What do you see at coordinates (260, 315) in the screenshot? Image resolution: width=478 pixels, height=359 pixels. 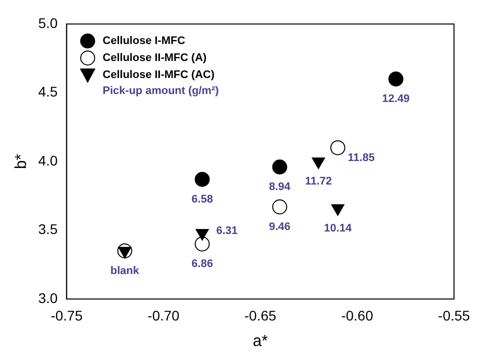 I see `x-tick-label: -0.65` at bounding box center [260, 315].